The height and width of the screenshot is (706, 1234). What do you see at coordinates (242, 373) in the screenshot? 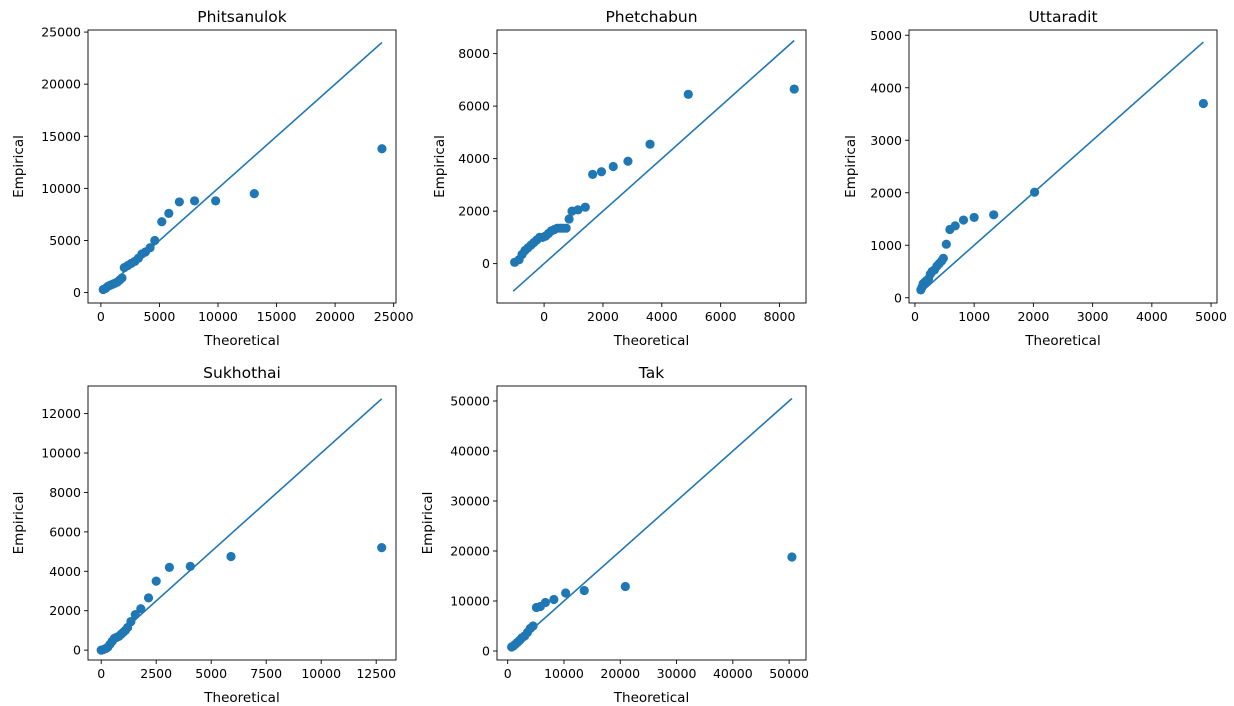
I see `subplot-title: Sukhothai` at bounding box center [242, 373].